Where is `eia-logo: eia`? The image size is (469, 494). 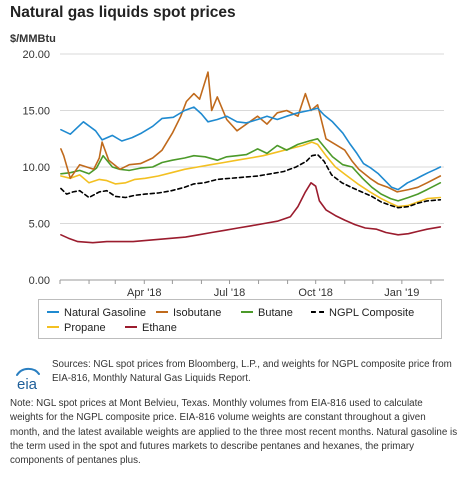 eia-logo: eia is located at coordinates (28, 379).